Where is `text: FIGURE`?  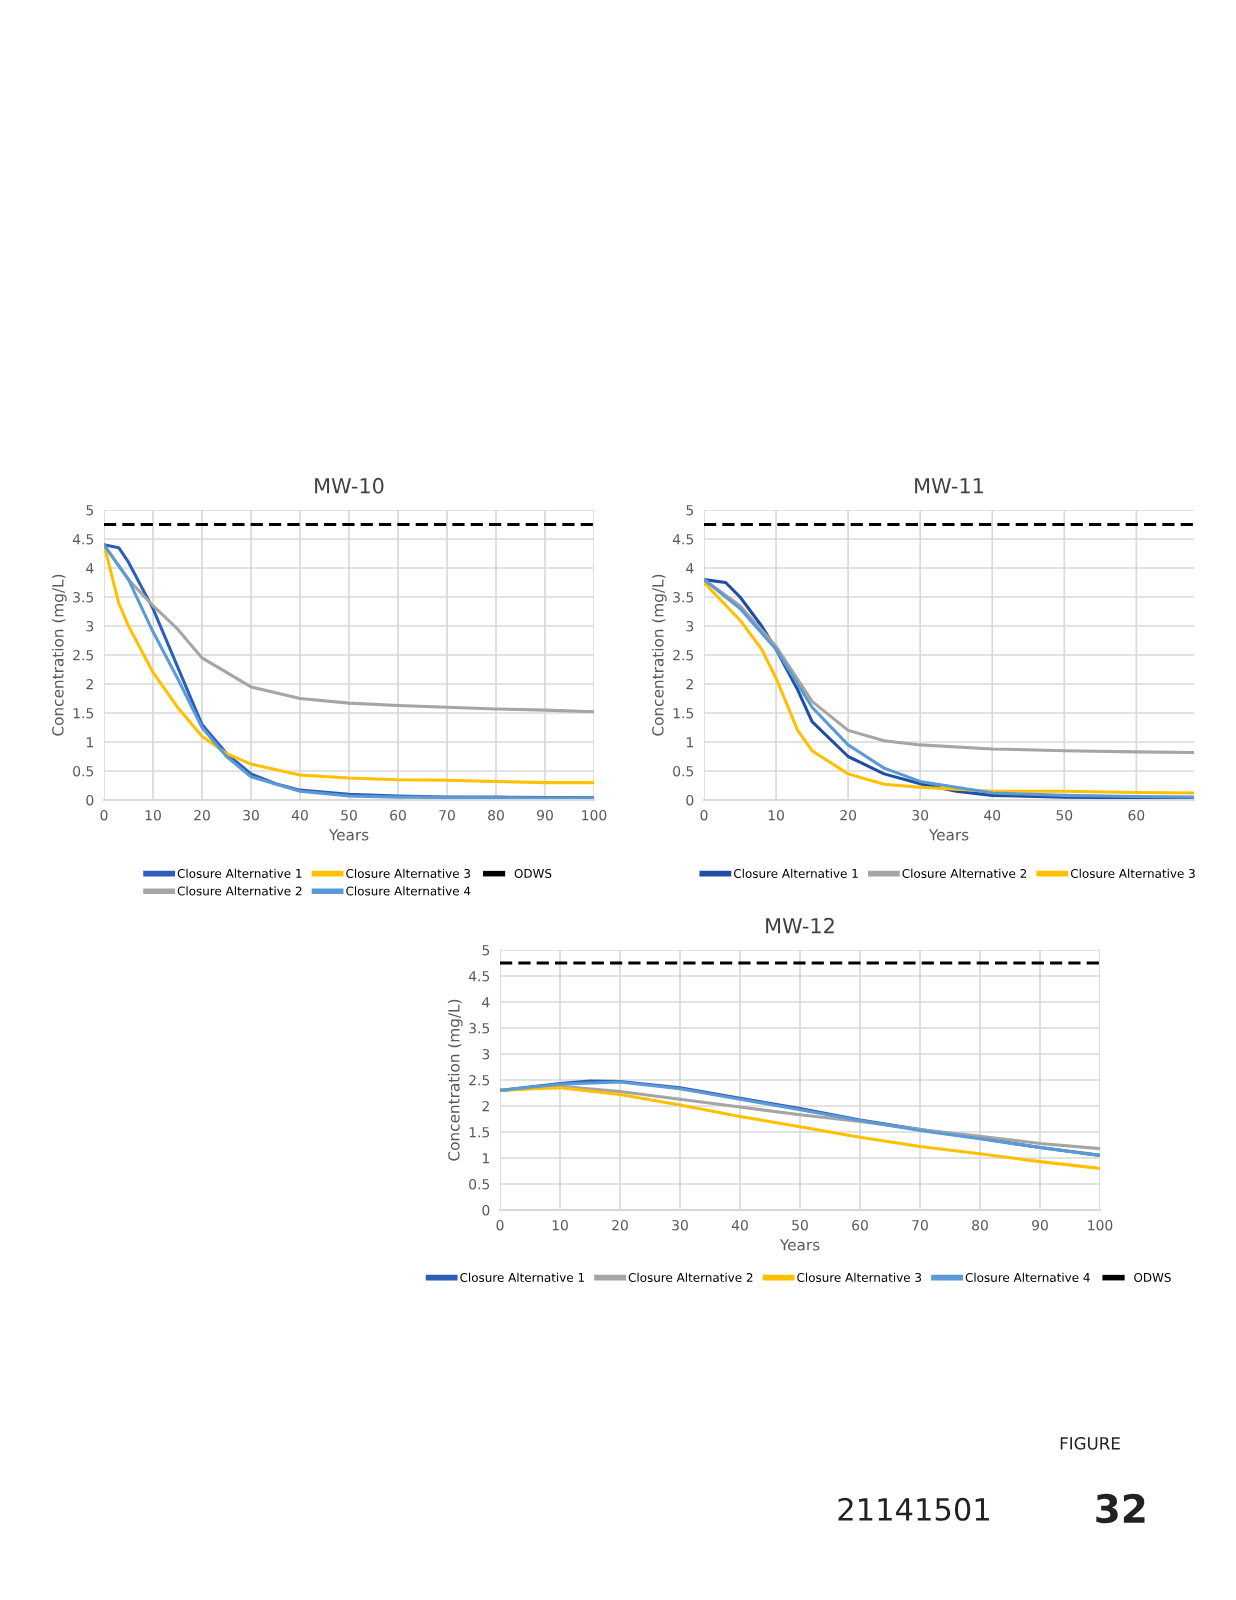
text: FIGURE is located at coordinates (1090, 1443).